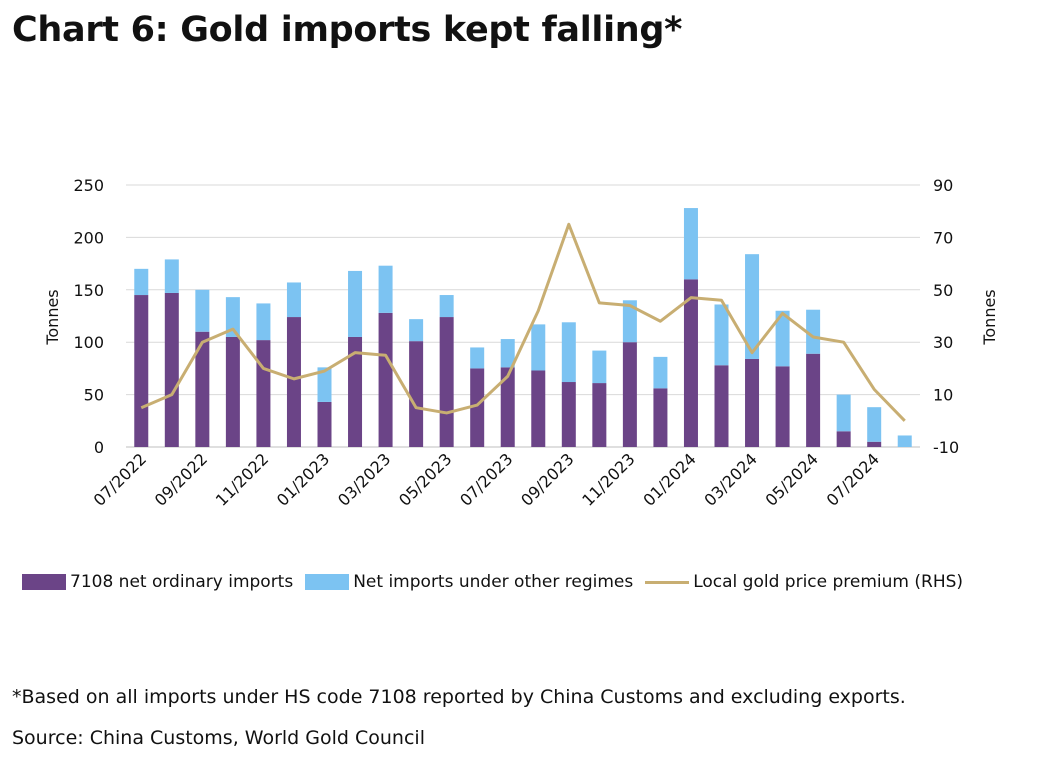 This screenshot has height=759, width=1045. I want to click on bar-ordinary-02/2024, so click(721, 406).